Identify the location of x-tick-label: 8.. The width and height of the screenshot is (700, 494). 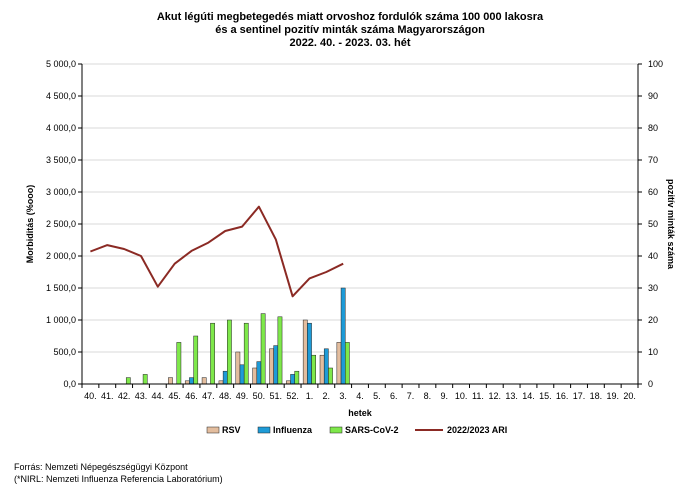
(428, 396).